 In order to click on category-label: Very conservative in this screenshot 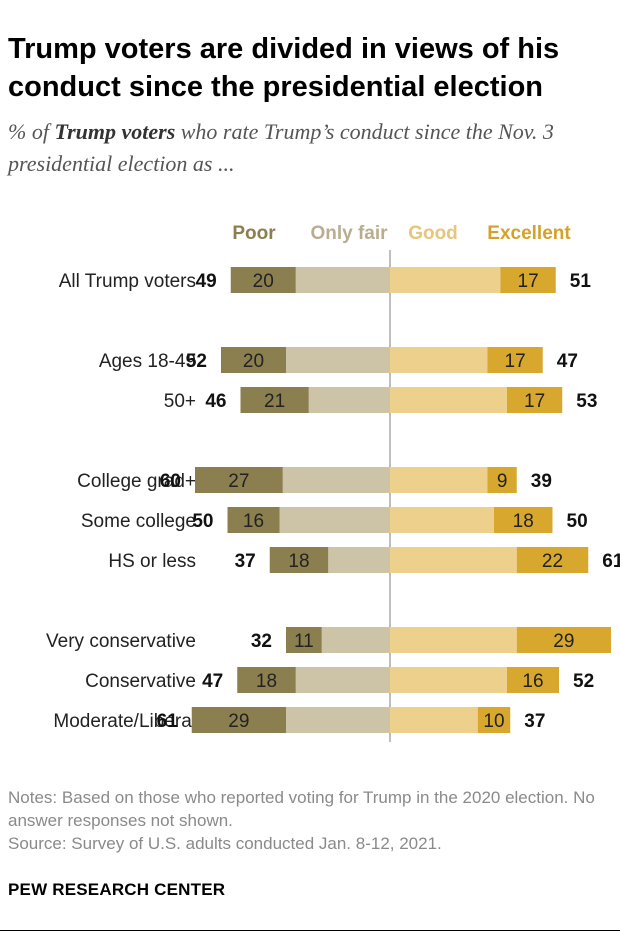, I will do `click(121, 641)`.